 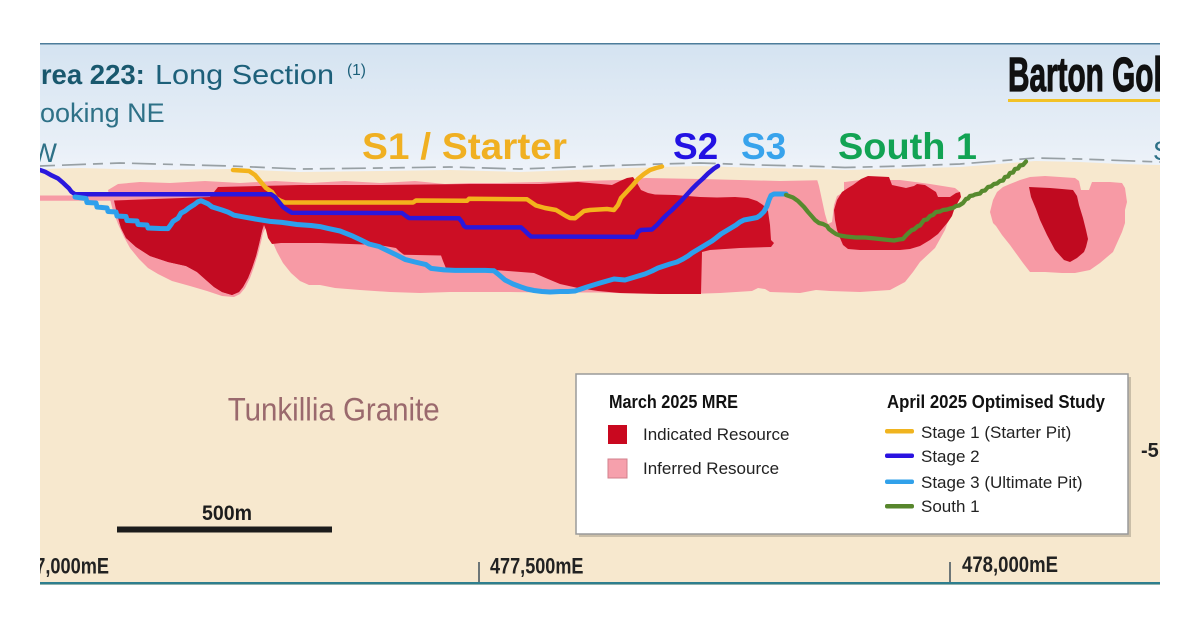 I want to click on svg-text: Inferred Resource, so click(x=711, y=468).